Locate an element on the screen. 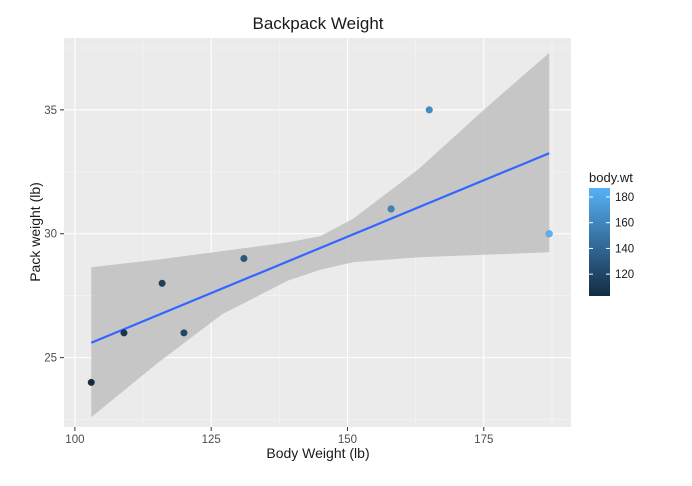  legend-tick-label: 120 is located at coordinates (624, 275).